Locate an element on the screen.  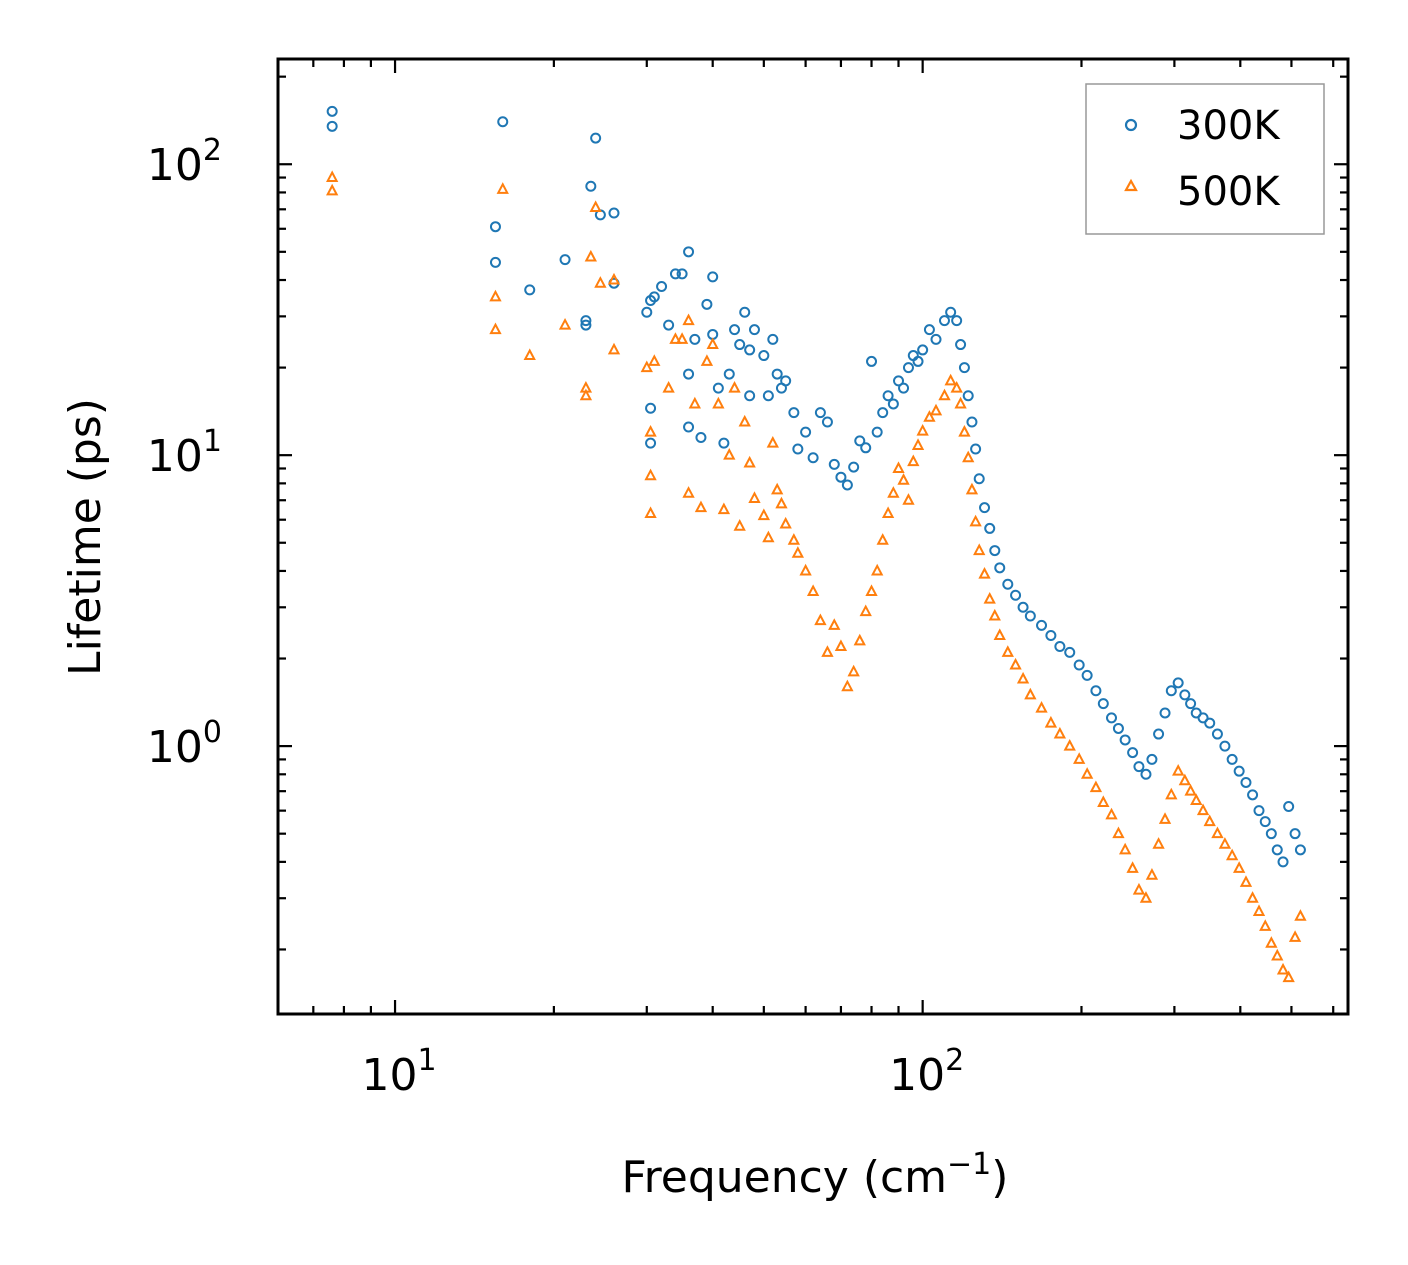
y-axis-label: Lifetime (ps) is located at coordinates (85, 537).